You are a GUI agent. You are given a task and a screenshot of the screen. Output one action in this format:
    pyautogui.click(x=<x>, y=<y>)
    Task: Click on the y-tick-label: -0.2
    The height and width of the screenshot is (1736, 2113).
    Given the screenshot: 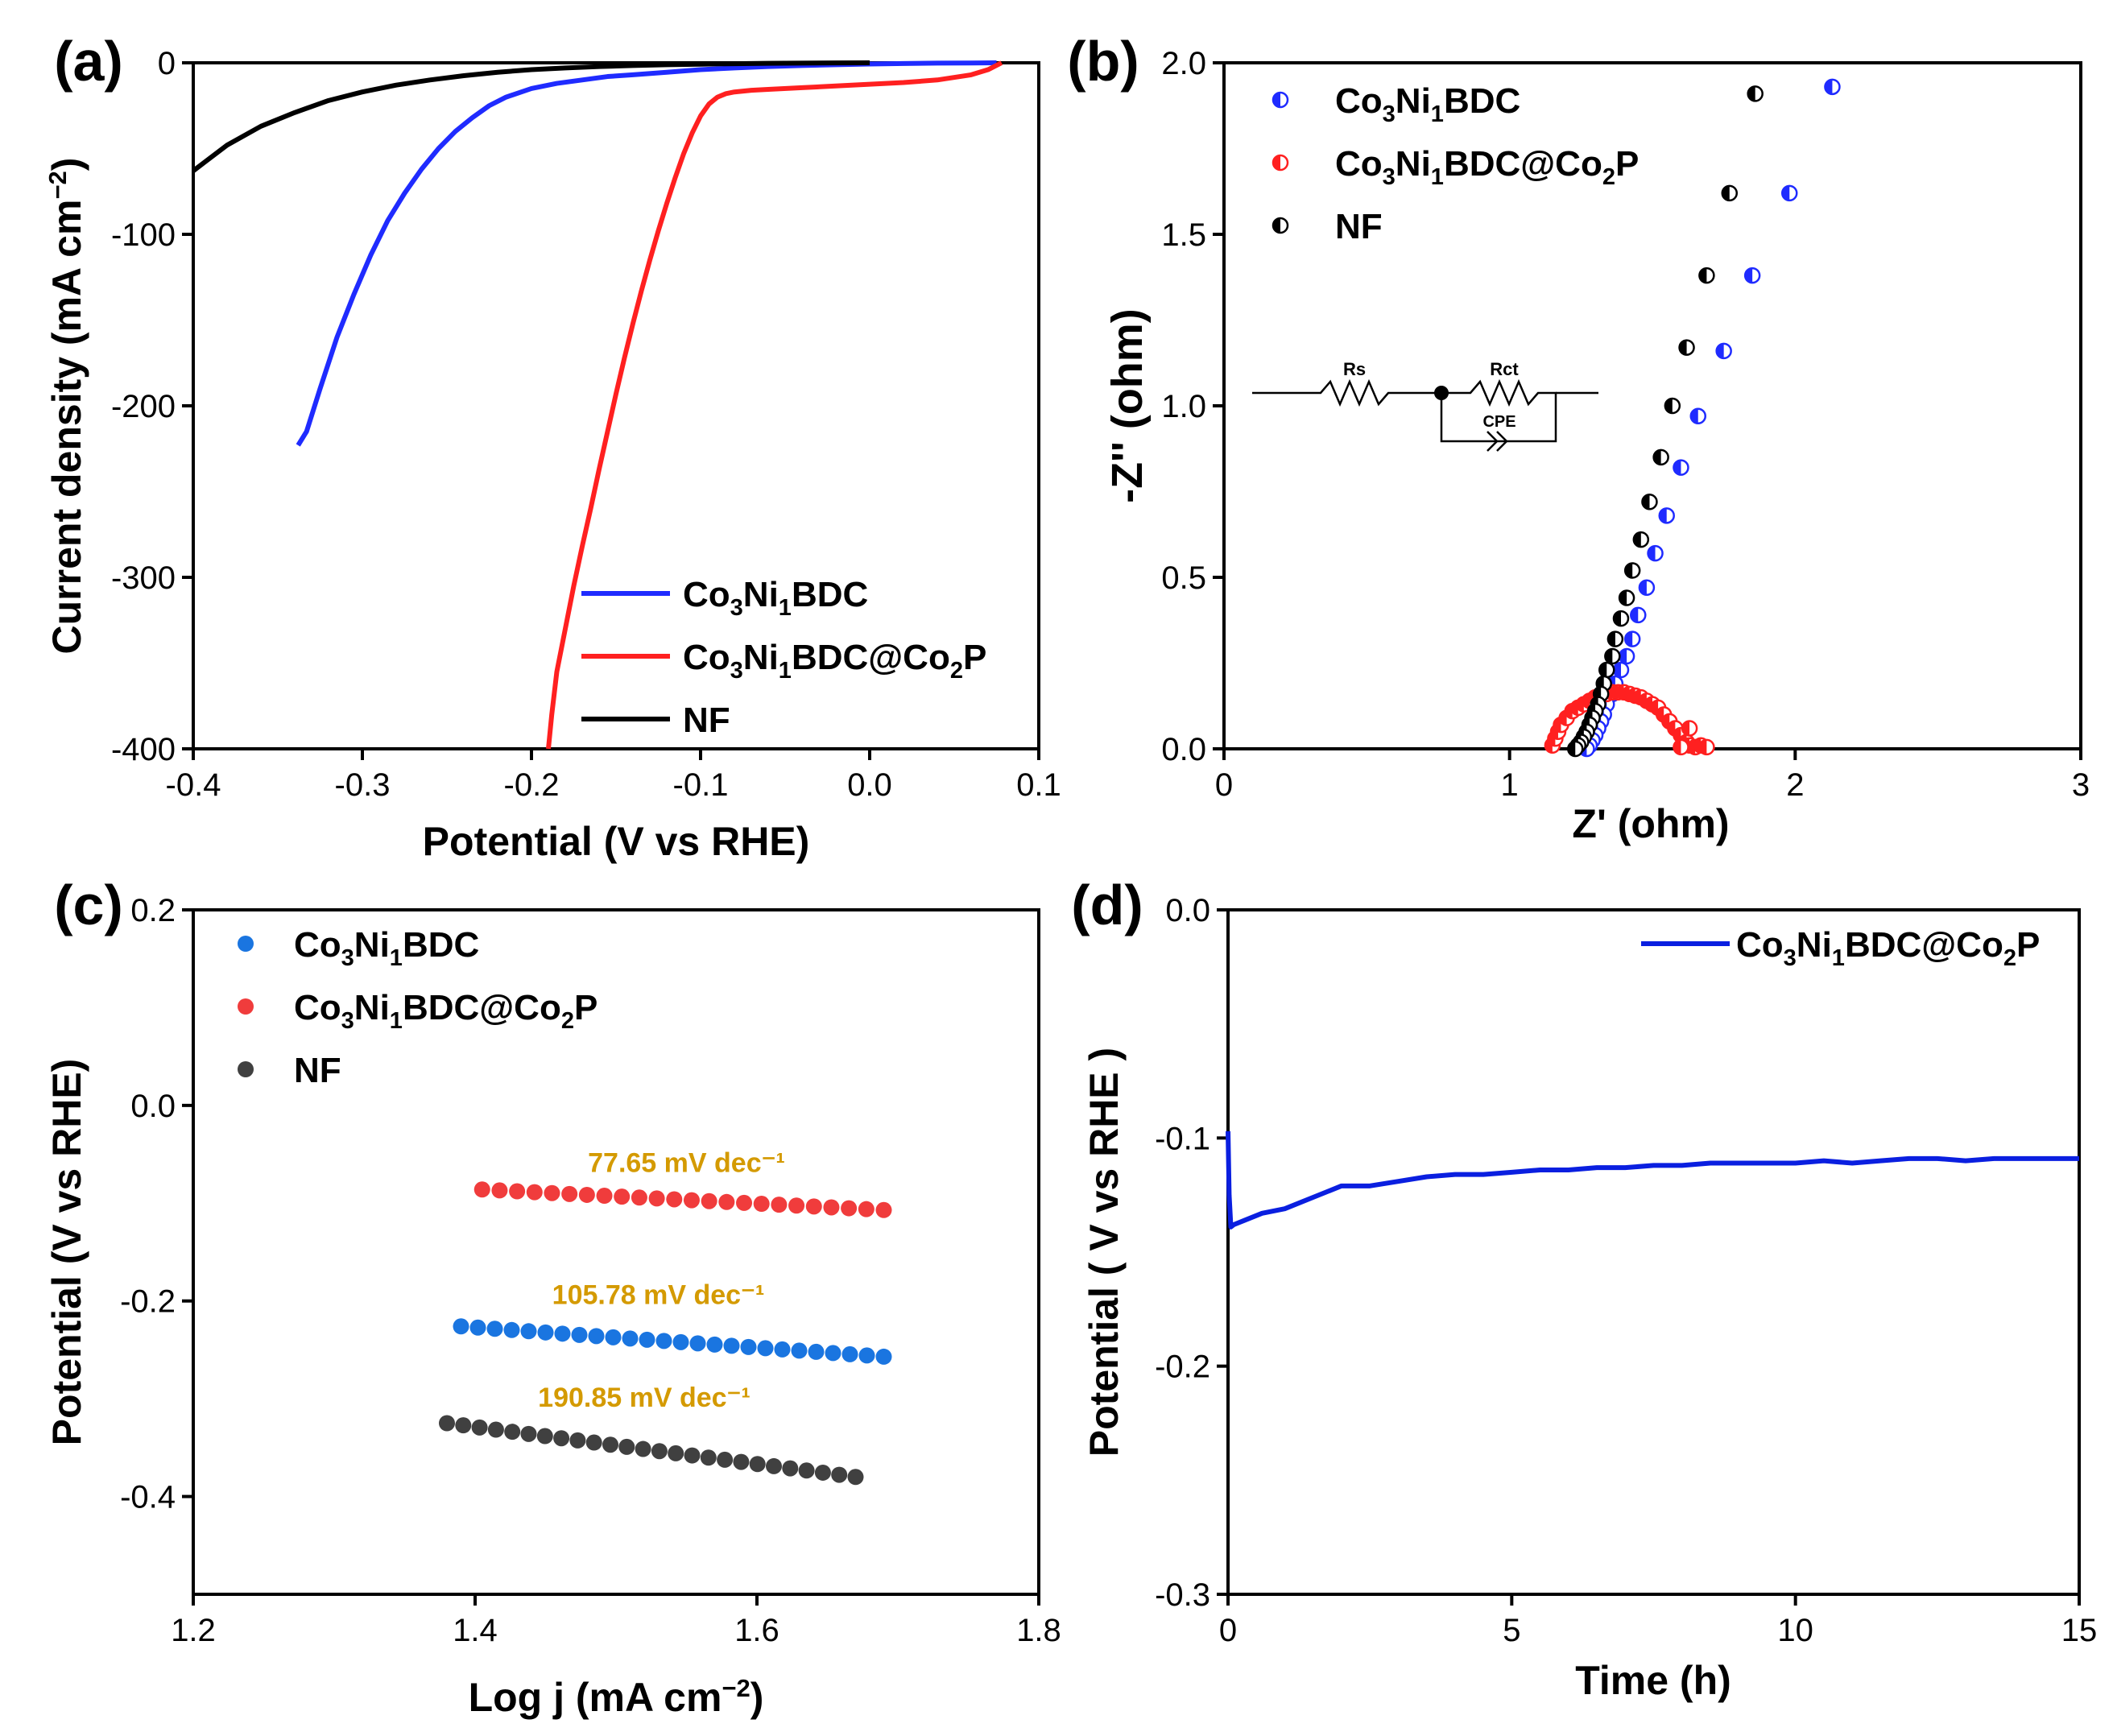 What is the action you would take?
    pyautogui.click(x=148, y=1302)
    